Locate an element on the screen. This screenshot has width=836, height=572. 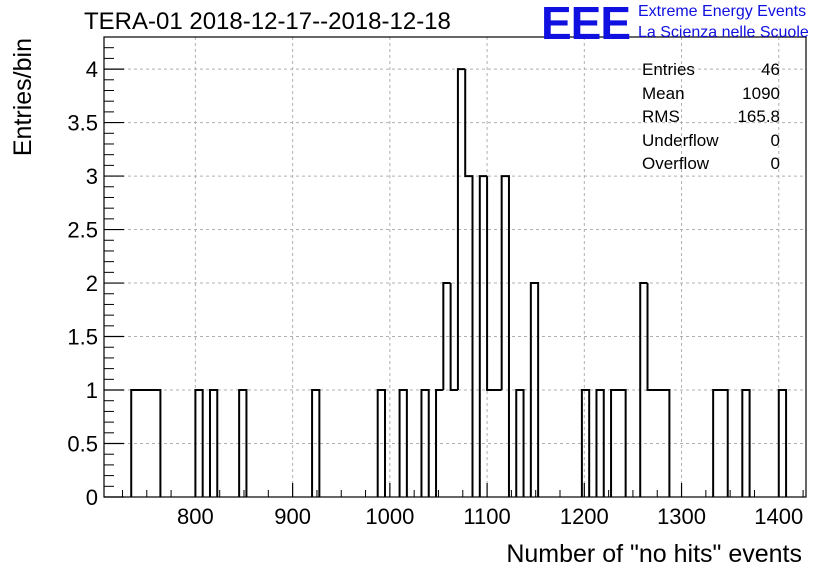
stats-row-underflow: Underflow 0 is located at coordinates (711, 143).